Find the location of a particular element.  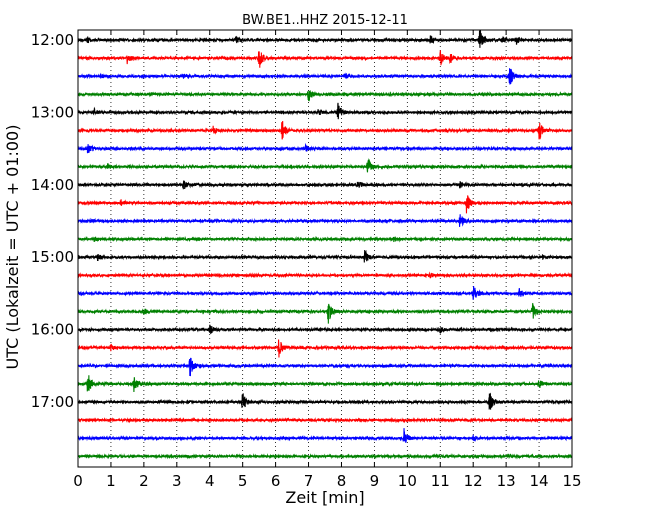

x-tick-label: 9 is located at coordinates (375, 481).